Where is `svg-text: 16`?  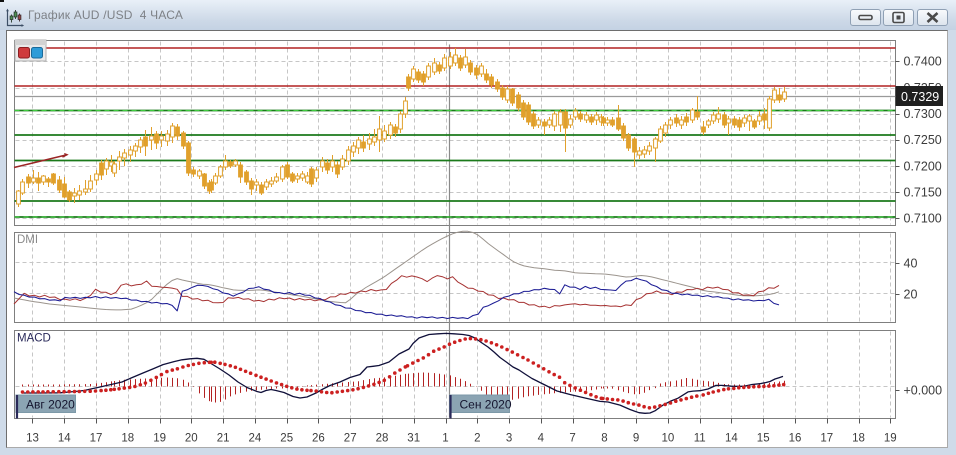 svg-text: 16 is located at coordinates (795, 439).